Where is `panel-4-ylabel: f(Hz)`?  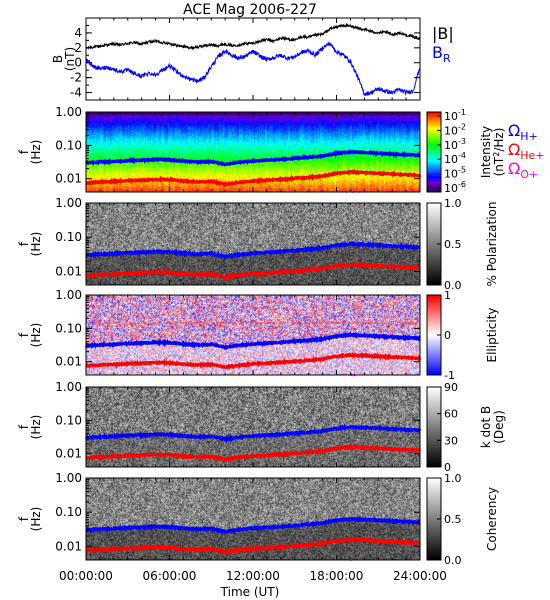 panel-4-ylabel: f(Hz) is located at coordinates (30, 335).